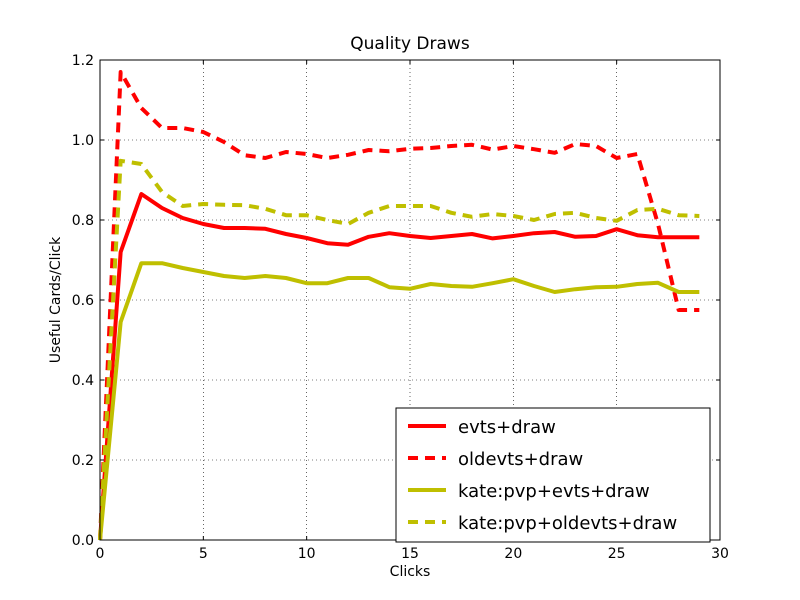 The height and width of the screenshot is (600, 800). I want to click on x-tick-label: 15, so click(410, 554).